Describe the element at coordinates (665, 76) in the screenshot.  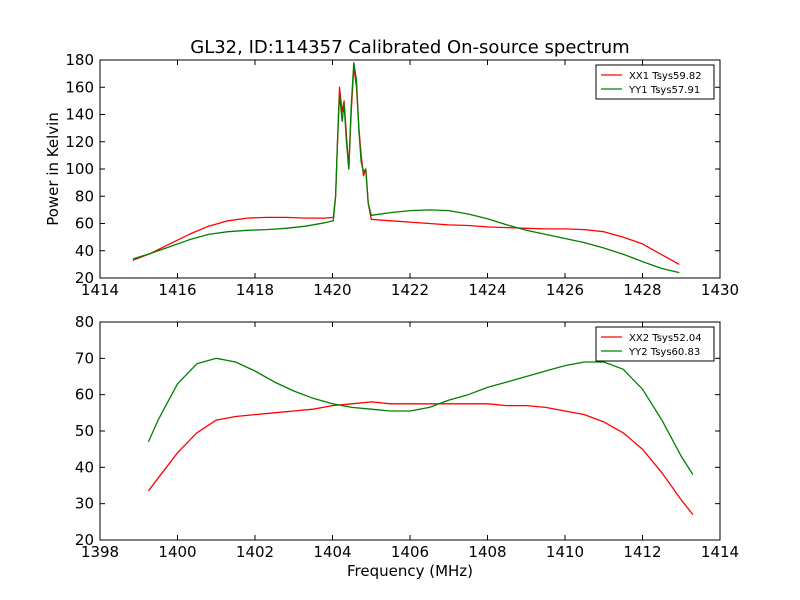
I see `top-legend-label-1: XX1 Tsys59.82` at that location.